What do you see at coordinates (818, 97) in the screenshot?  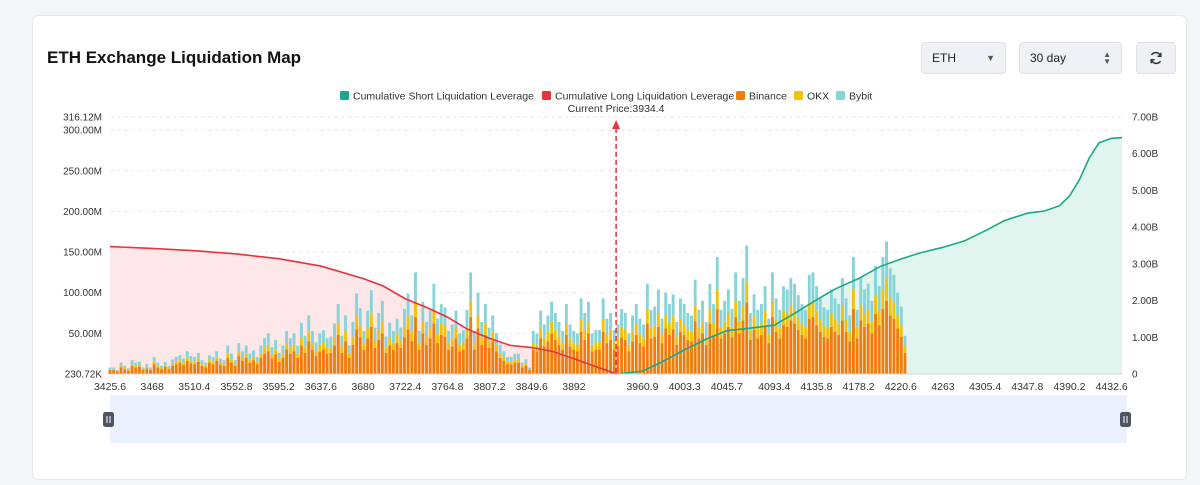 I see `legend-label: OKX` at bounding box center [818, 97].